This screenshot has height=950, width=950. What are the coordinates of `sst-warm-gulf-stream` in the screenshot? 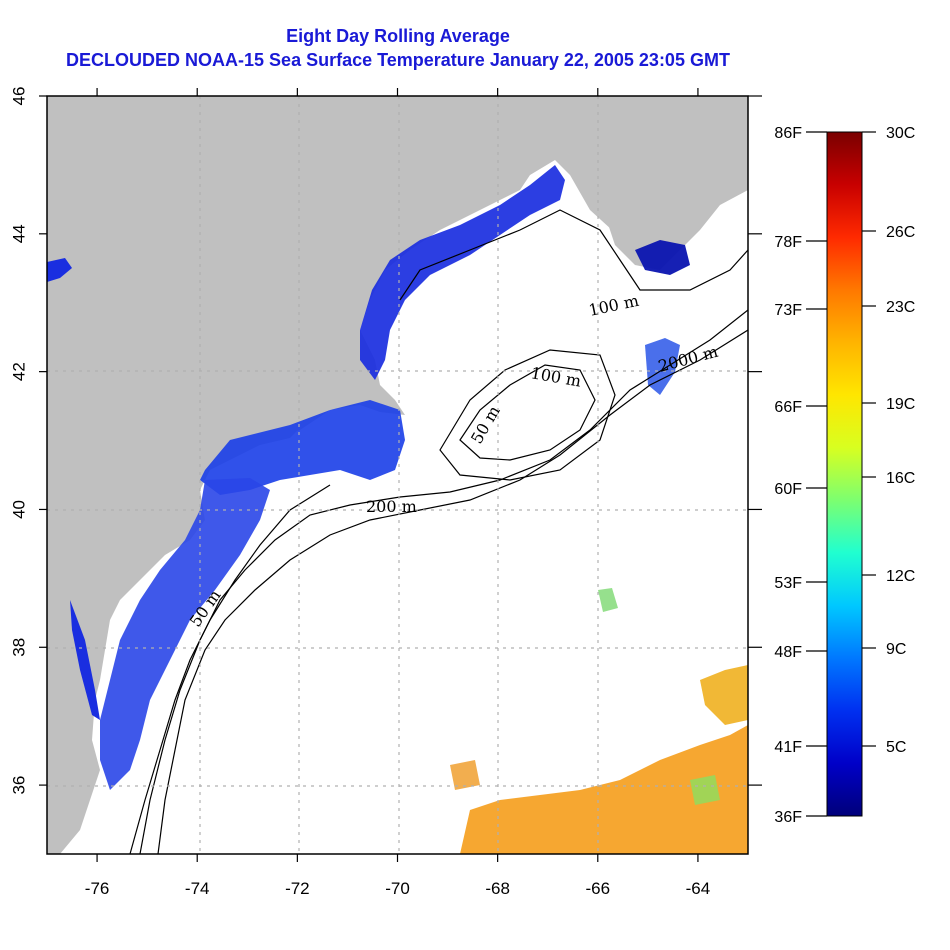 It's located at (604, 789).